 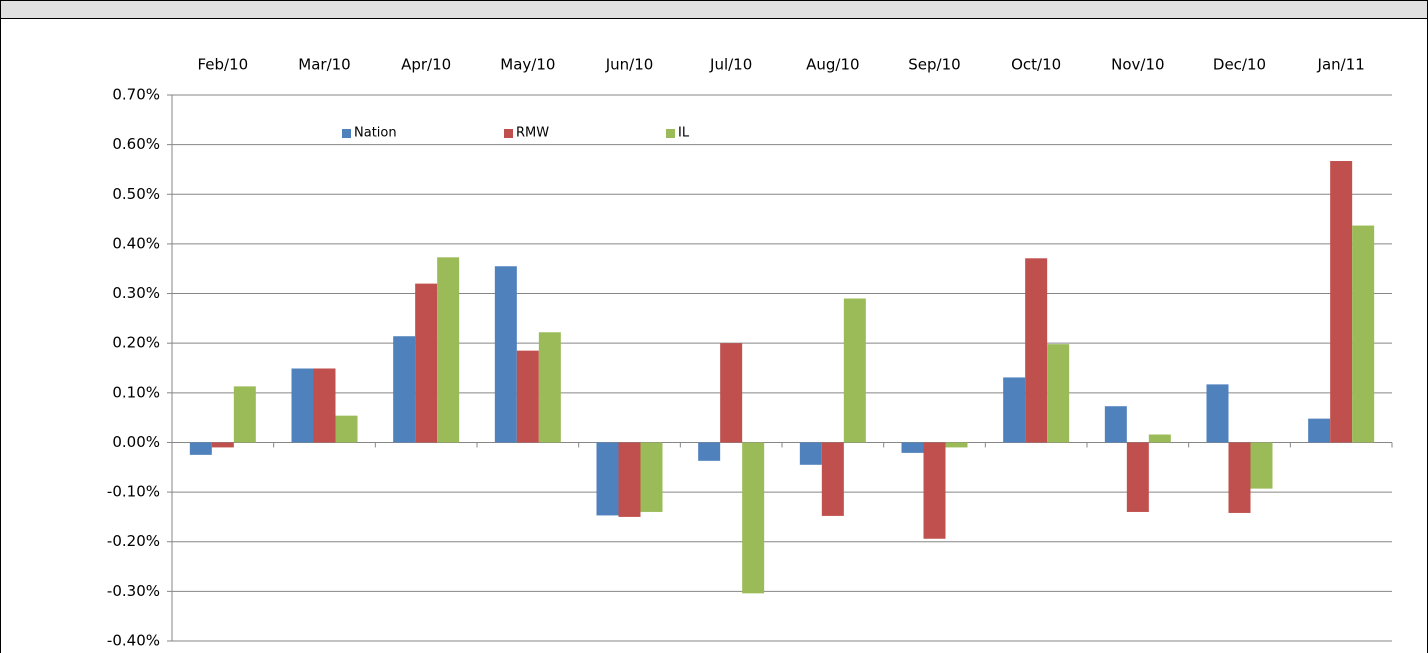 I want to click on y-tick-label: 0.70%, so click(x=136, y=95).